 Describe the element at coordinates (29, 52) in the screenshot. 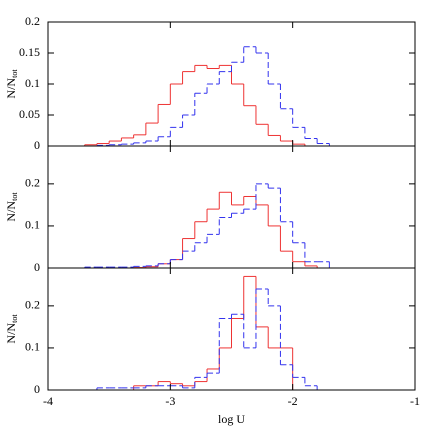

I see `y-tick-label: 0.15` at that location.